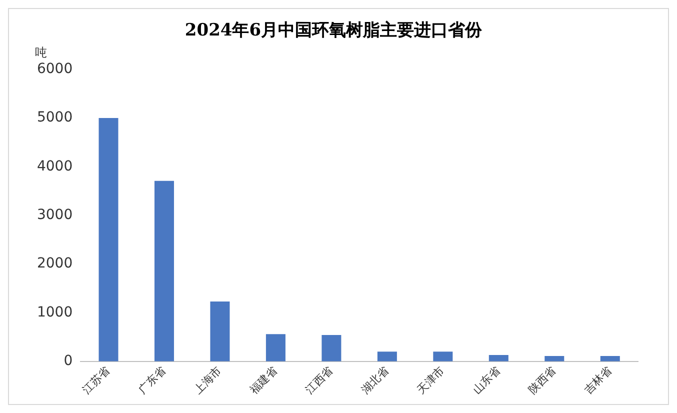  I want to click on x-tick-label: 陕西省, so click(542, 380).